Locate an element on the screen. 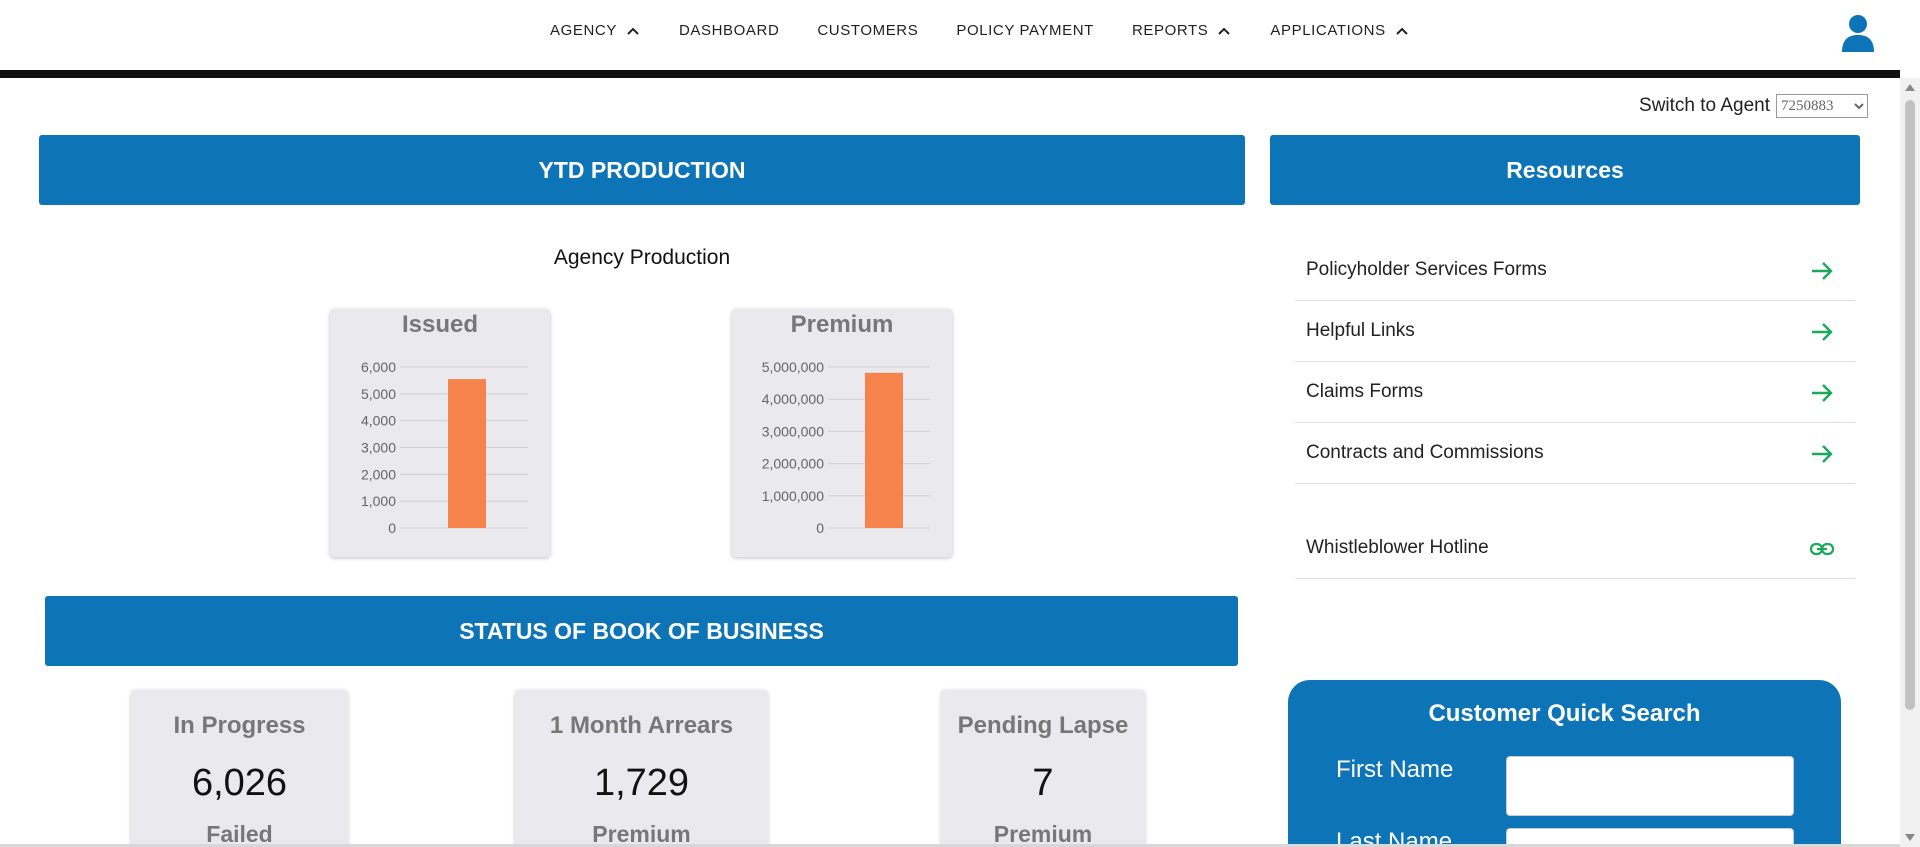 This screenshot has width=1920, height=847. nav-customers-label: CUSTOMERS is located at coordinates (868, 30).